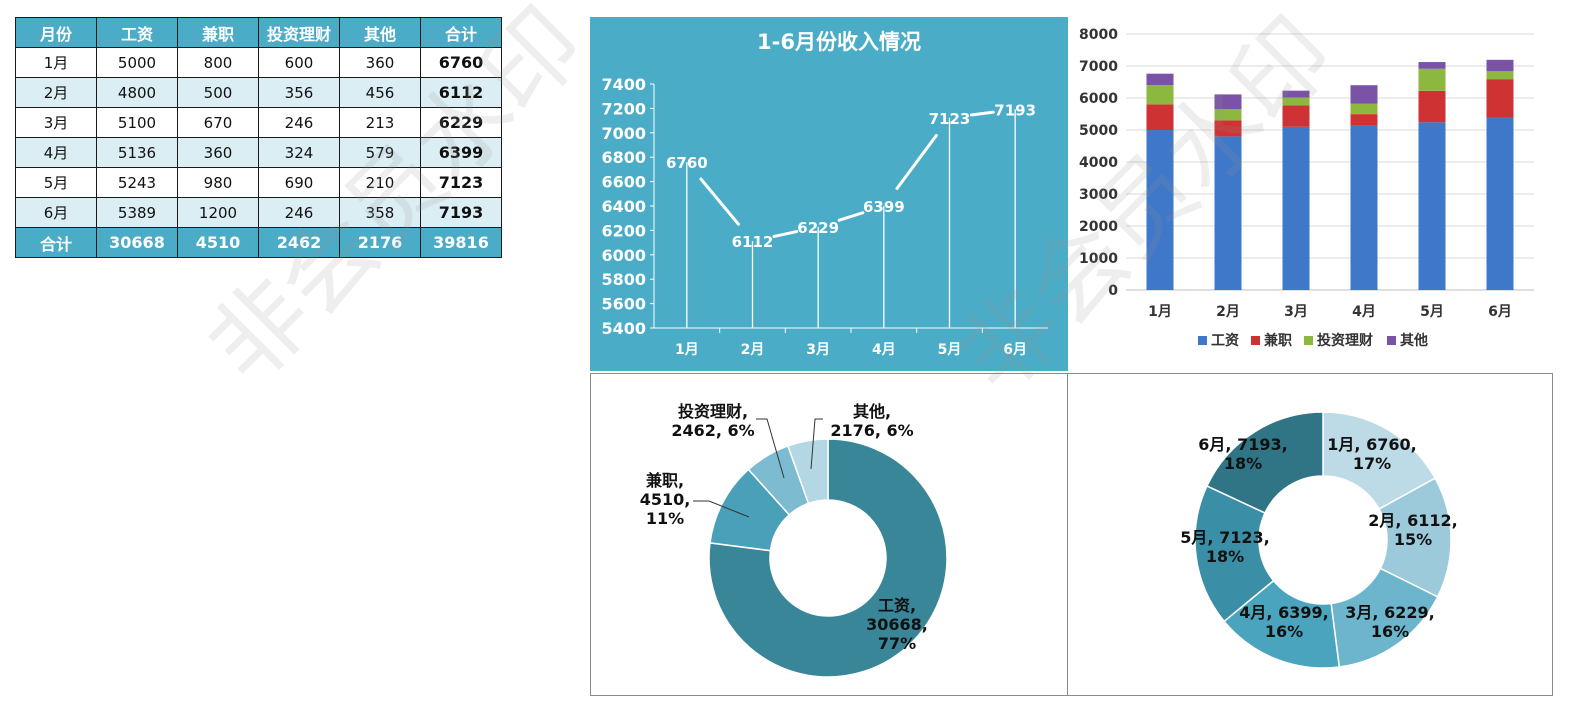 This screenshot has width=1570, height=714. Describe the element at coordinates (1015, 110) in the screenshot. I see `data-label: 7193` at that location.